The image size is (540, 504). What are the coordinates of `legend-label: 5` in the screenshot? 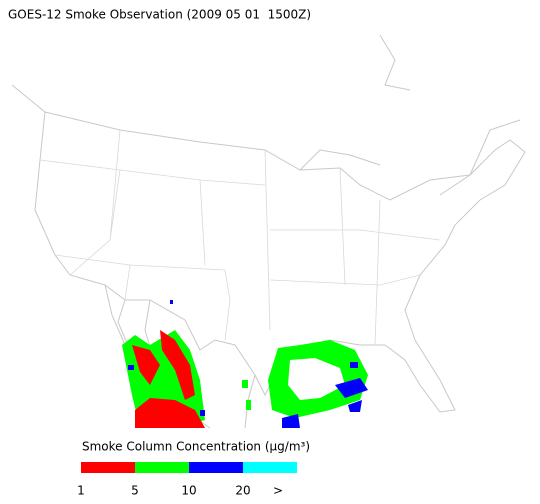 It's located at (135, 491).